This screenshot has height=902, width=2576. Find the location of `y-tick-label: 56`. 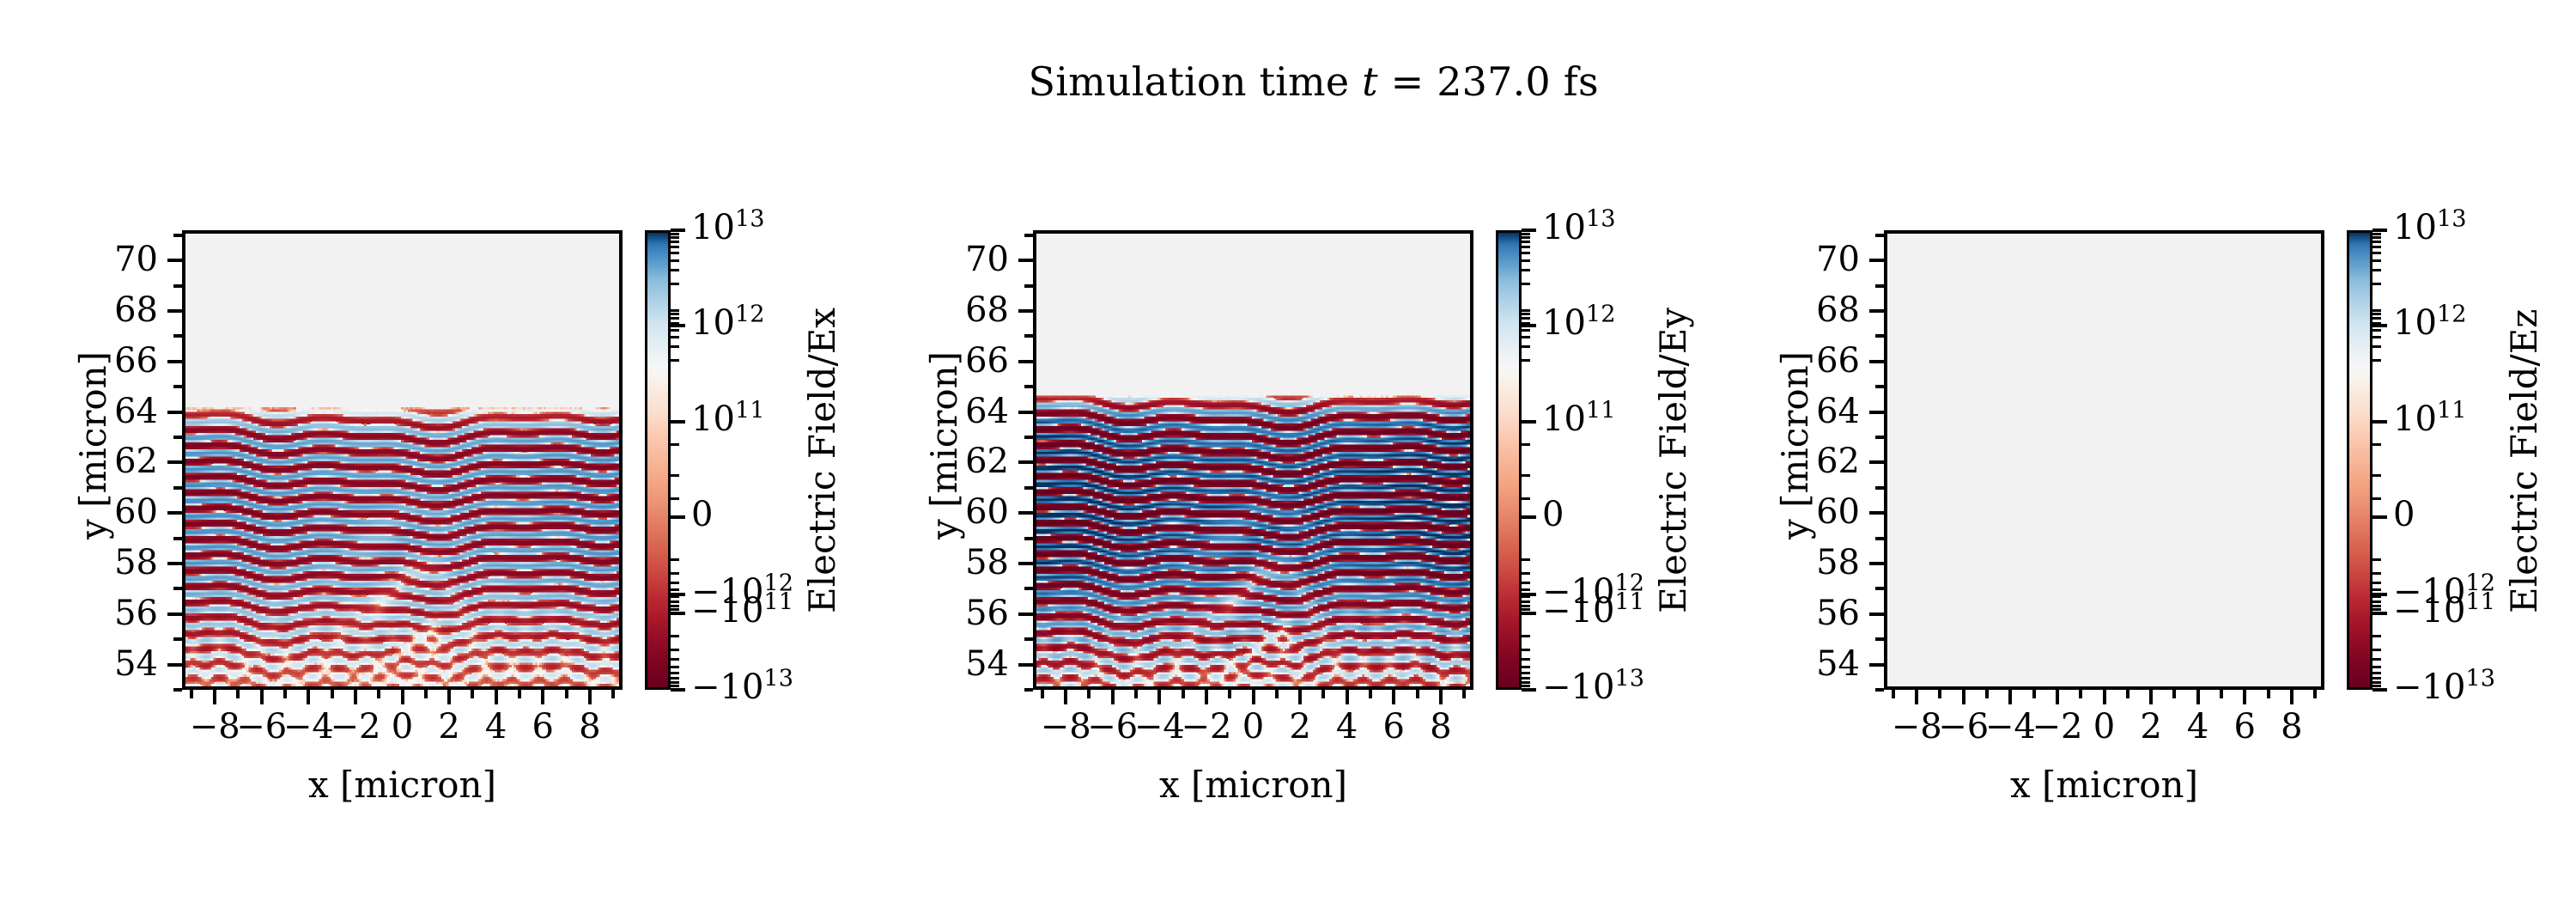

y-tick-label: 56 is located at coordinates (987, 613).